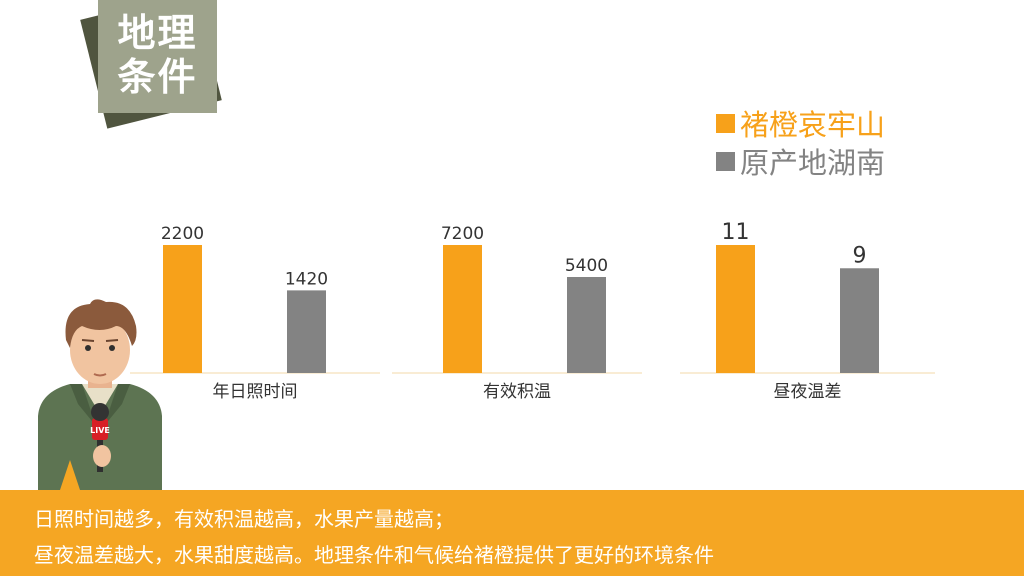 This screenshot has width=1024, height=576. What do you see at coordinates (725, 161) in the screenshot?
I see `legend-swatch-series-b` at bounding box center [725, 161].